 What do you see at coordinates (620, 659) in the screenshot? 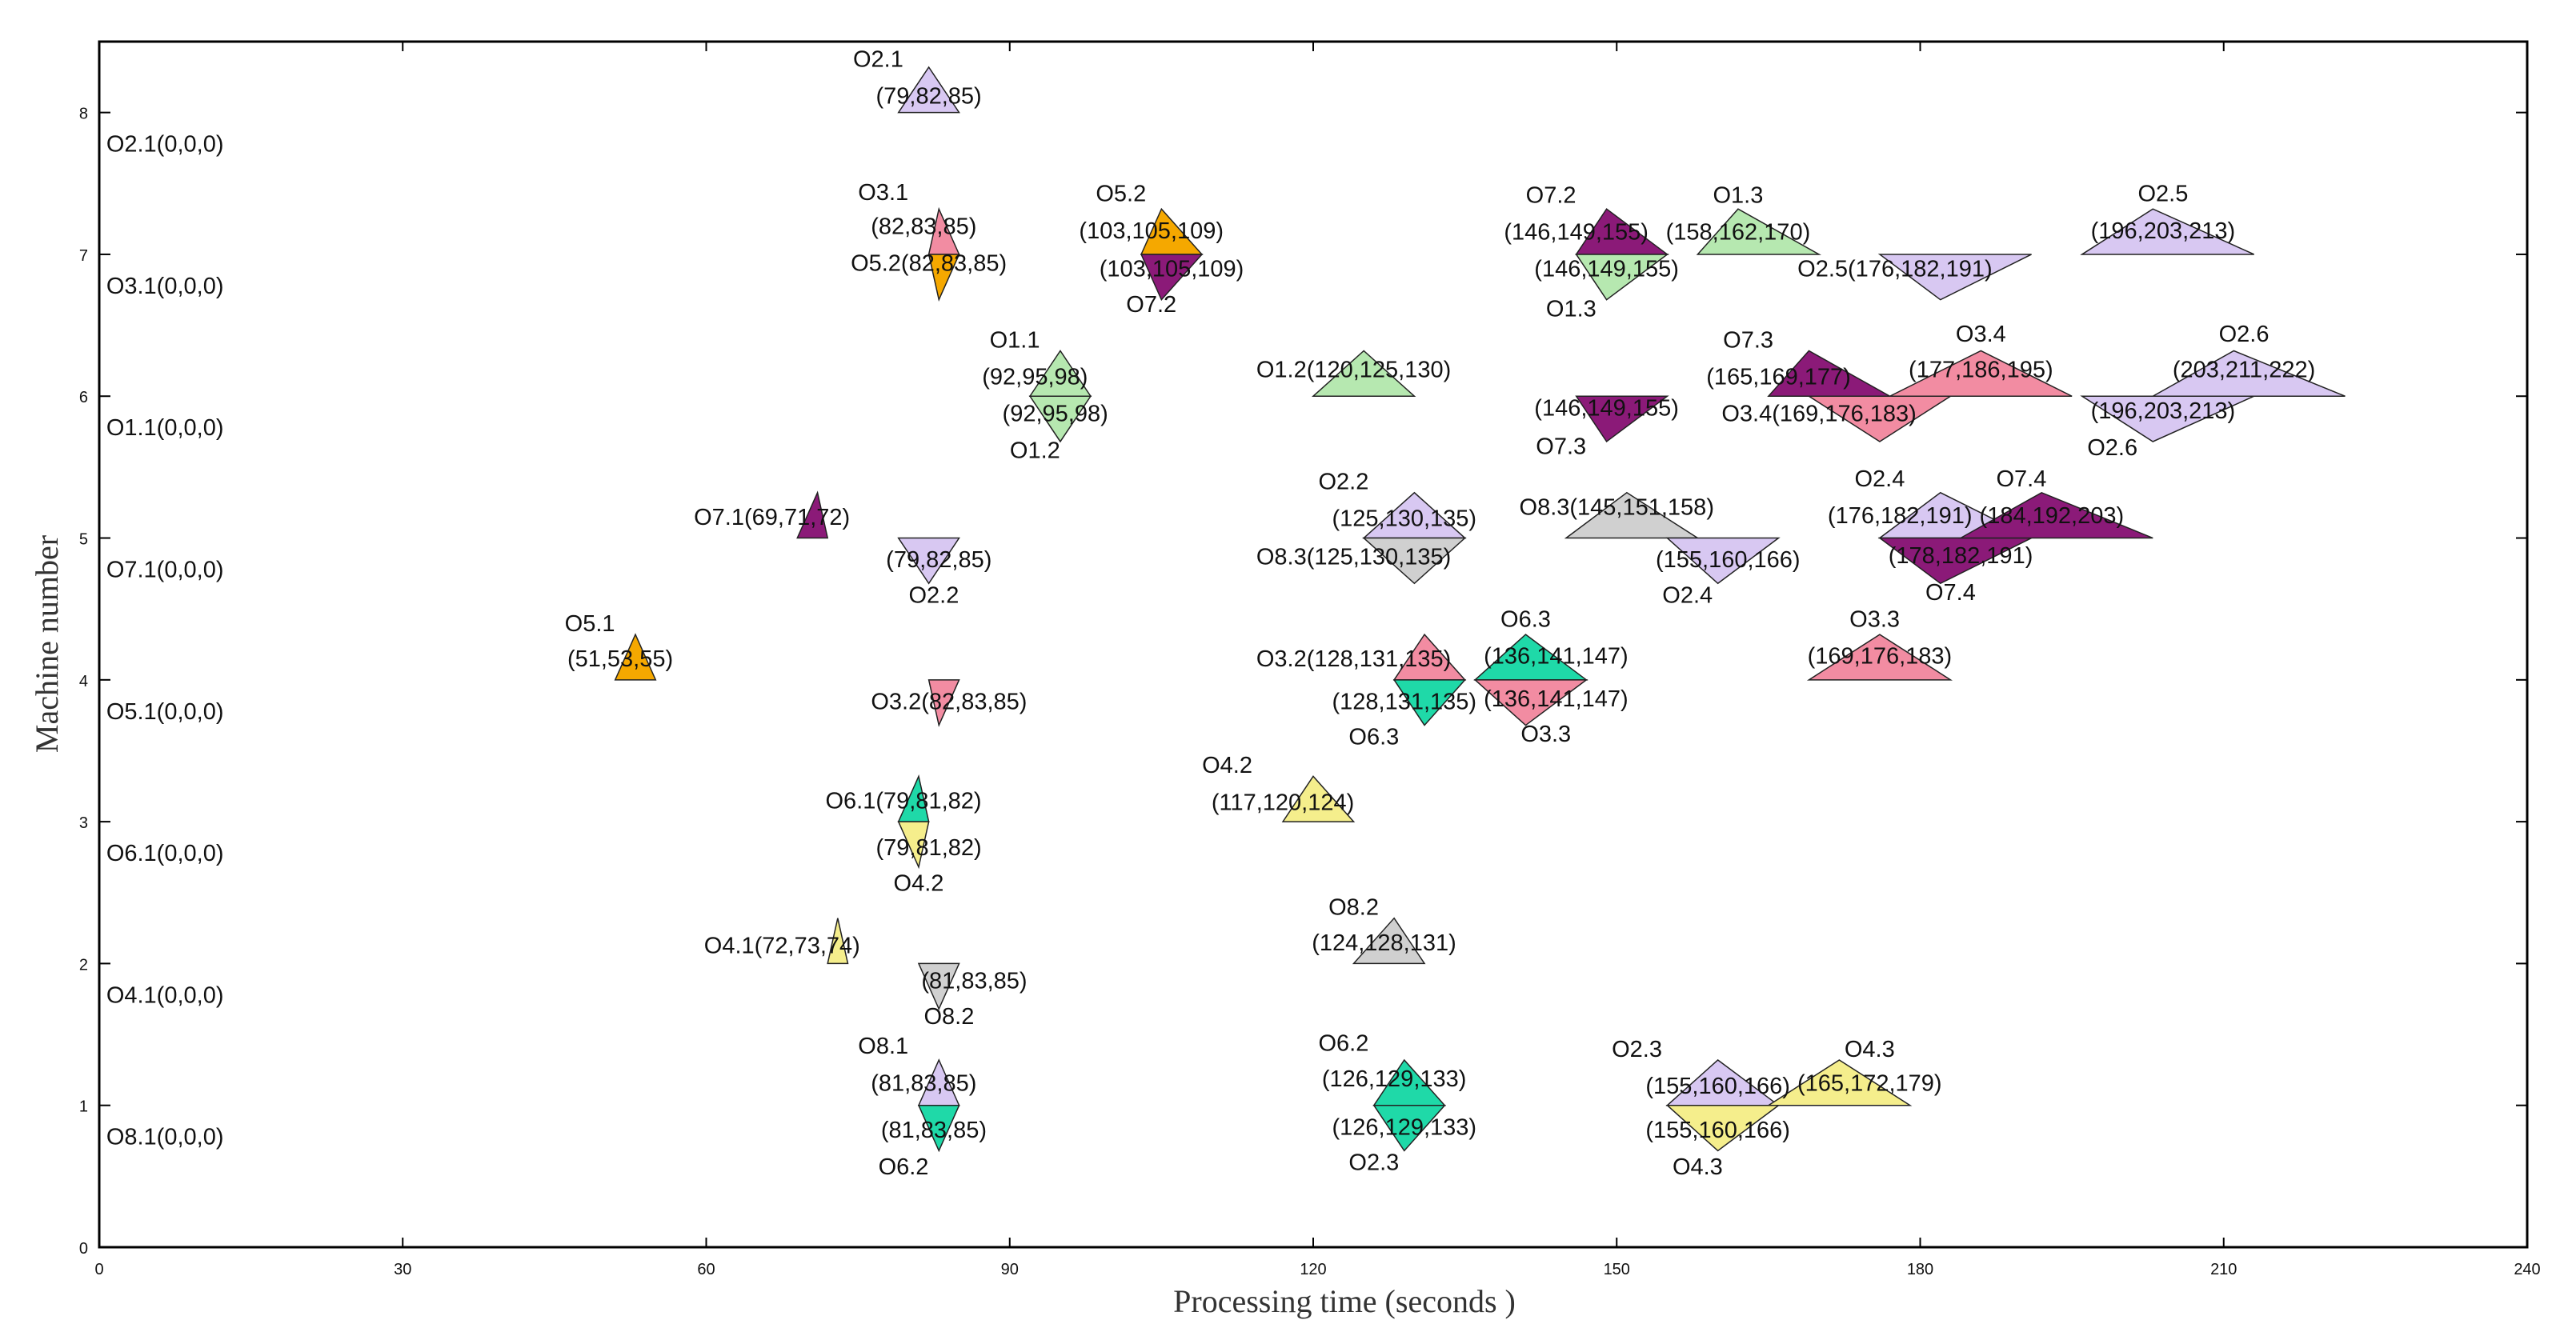
I see `annotation-label: (51,53,55)` at bounding box center [620, 659].